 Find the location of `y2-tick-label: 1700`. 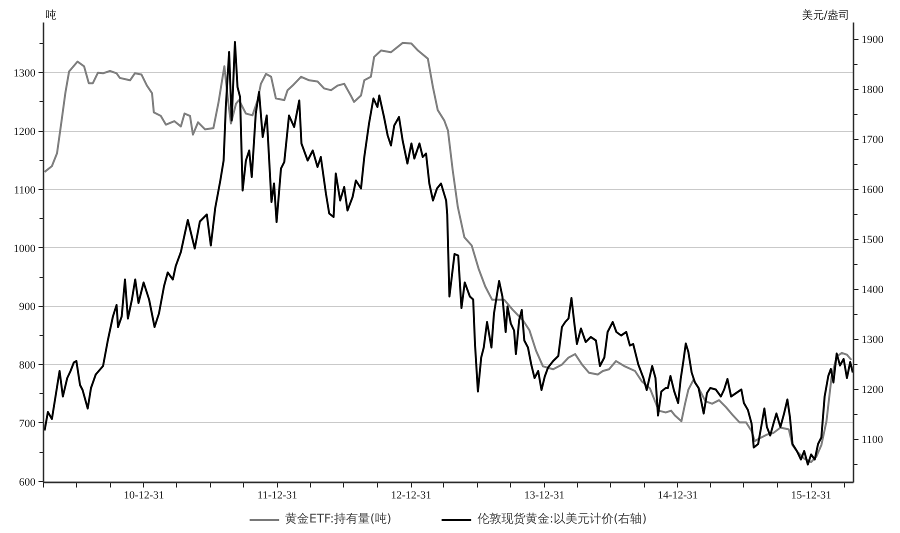

y2-tick-label: 1700 is located at coordinates (873, 140).